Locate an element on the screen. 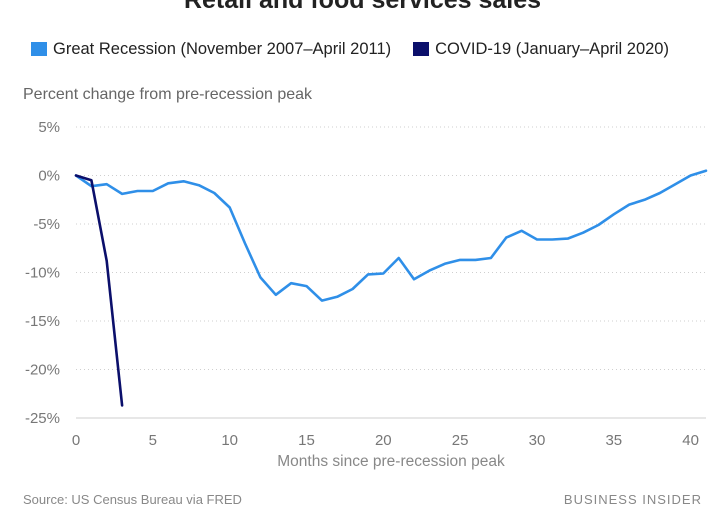 The height and width of the screenshot is (507, 725). x-tick-label: 30 is located at coordinates (537, 440).